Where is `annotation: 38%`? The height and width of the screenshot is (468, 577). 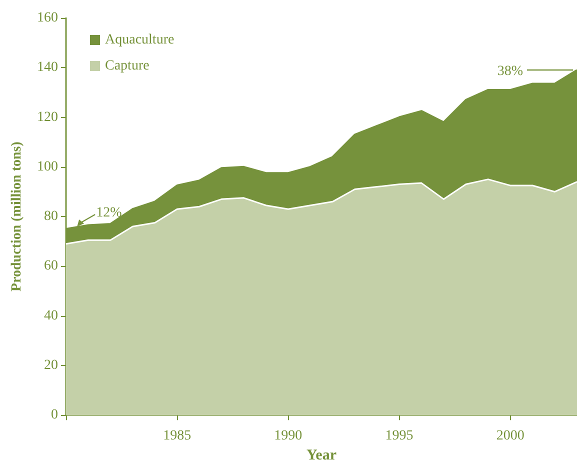 annotation: 38% is located at coordinates (510, 71).